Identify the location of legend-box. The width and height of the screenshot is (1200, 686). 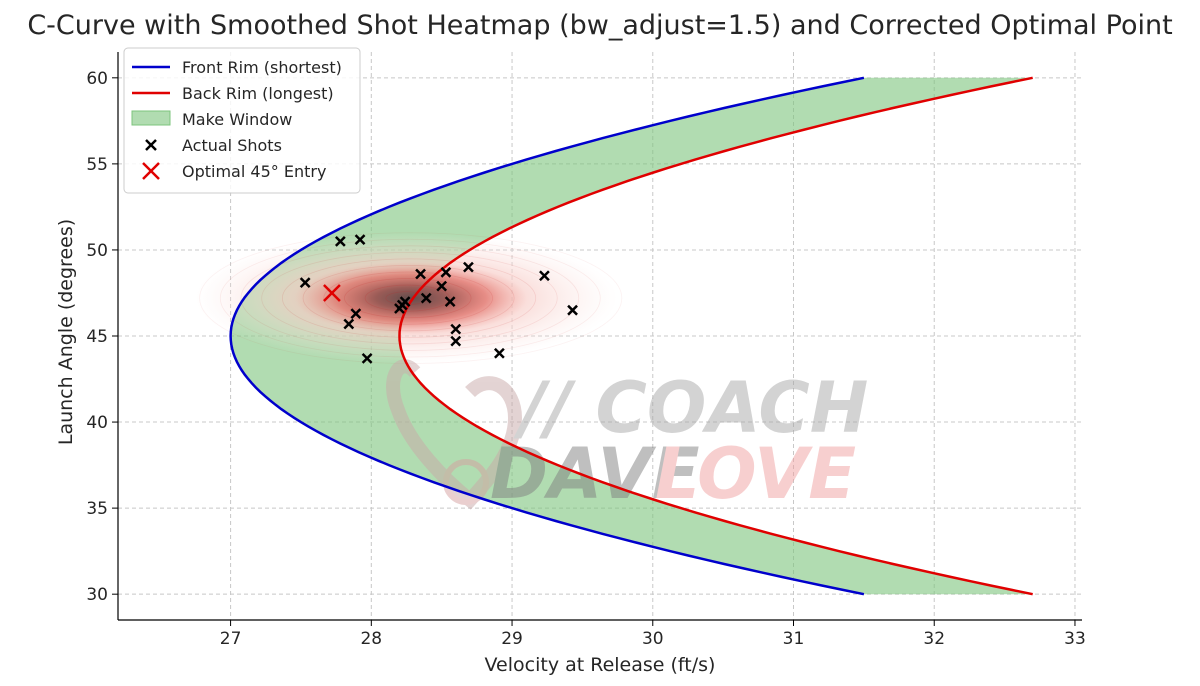
(242, 120).